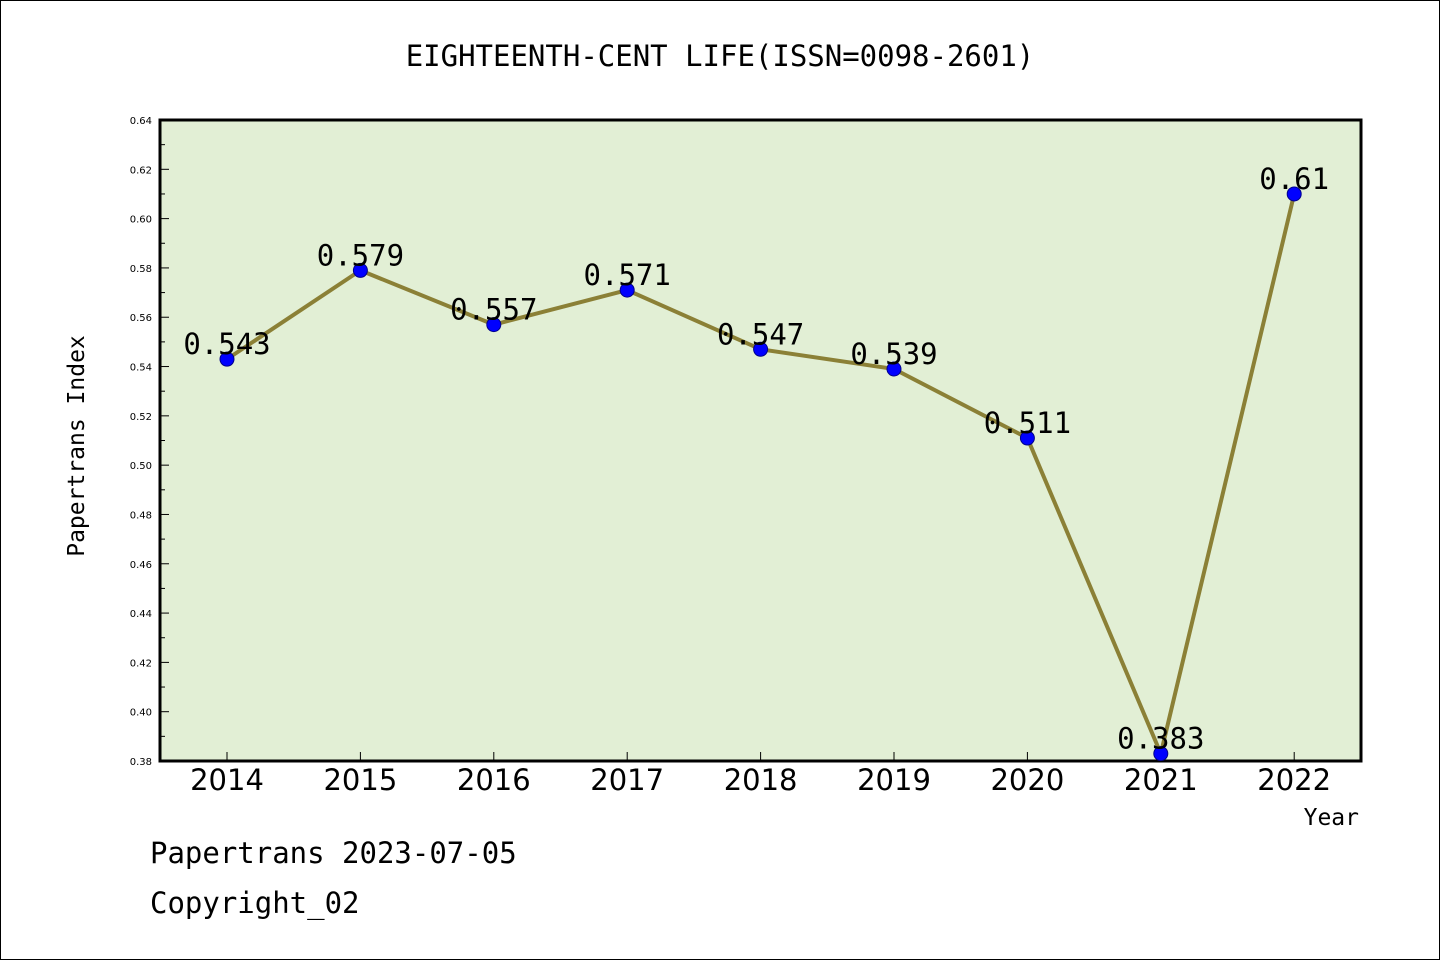 The width and height of the screenshot is (1440, 960). Describe the element at coordinates (627, 275) in the screenshot. I see `data-label: 0.571` at that location.